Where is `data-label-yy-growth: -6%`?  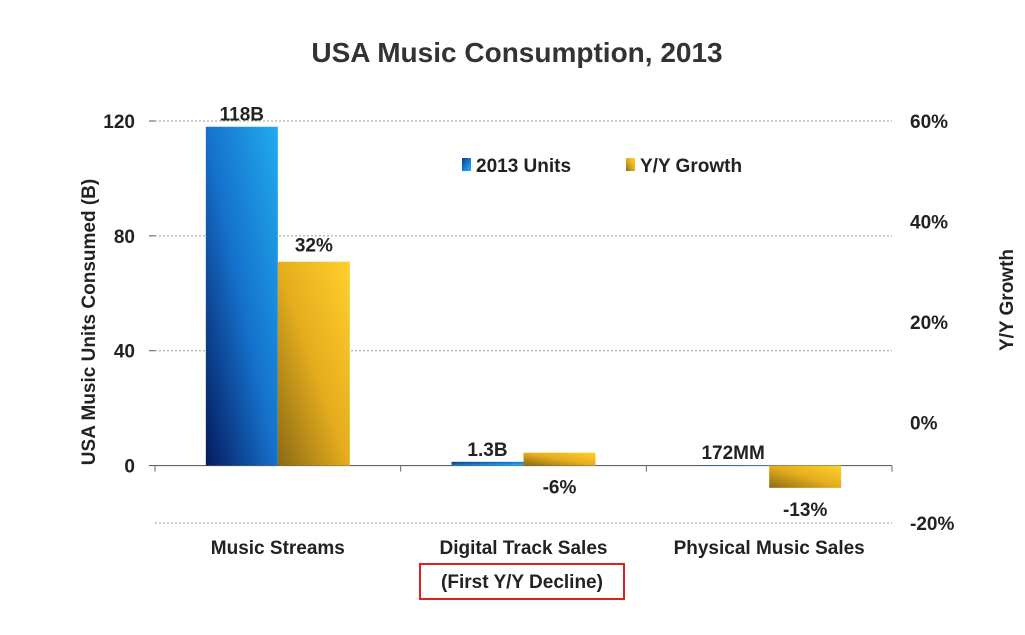 data-label-yy-growth: -6% is located at coordinates (560, 488).